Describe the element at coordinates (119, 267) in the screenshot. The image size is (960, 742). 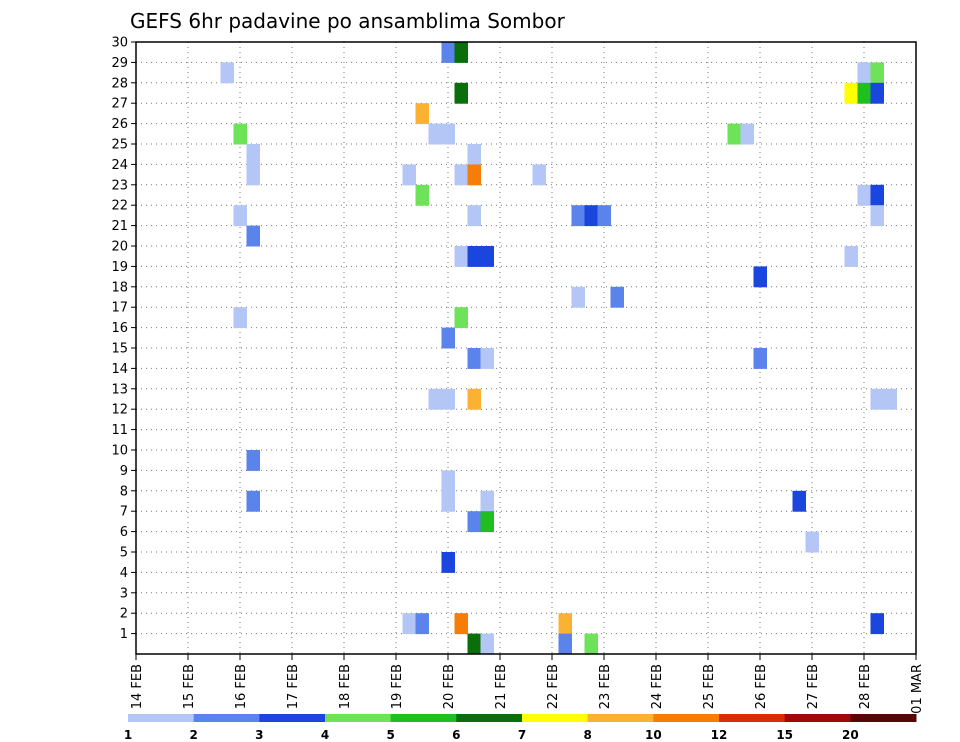
I see `y-tick-label: 19` at that location.